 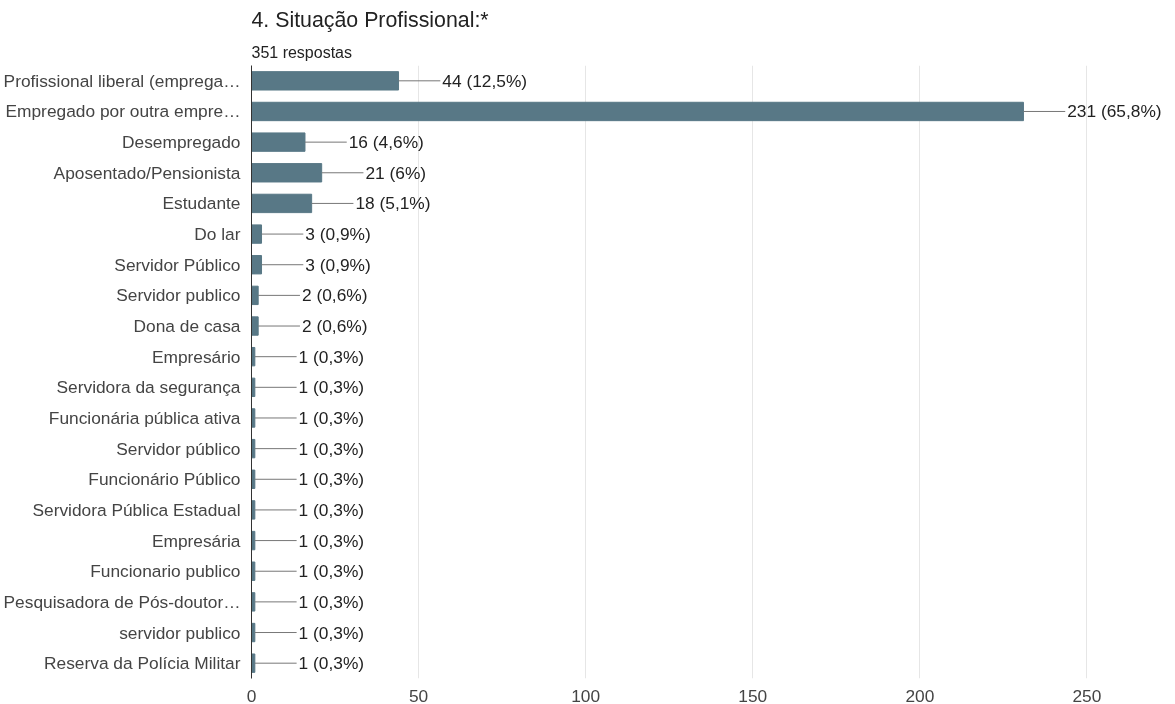 What do you see at coordinates (1114, 111) in the screenshot?
I see `data-label: 231 (65,8%)` at bounding box center [1114, 111].